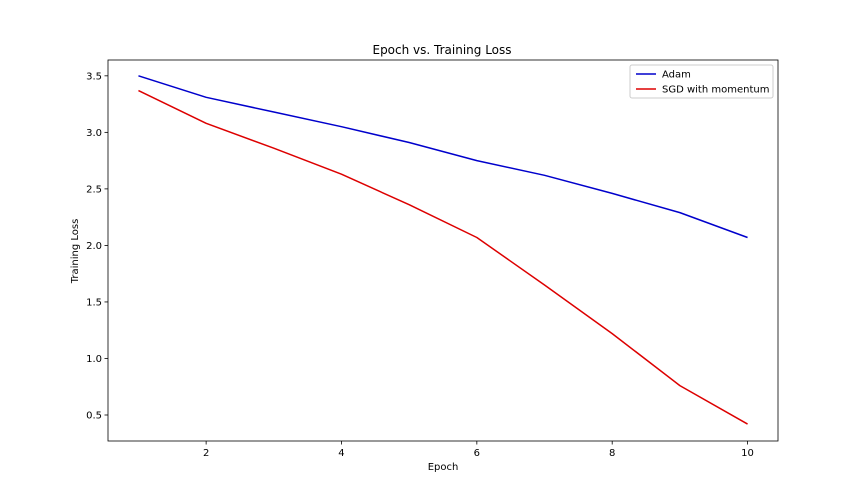 The width and height of the screenshot is (864, 504). I want to click on x-axis-label: Epoch, so click(443, 467).